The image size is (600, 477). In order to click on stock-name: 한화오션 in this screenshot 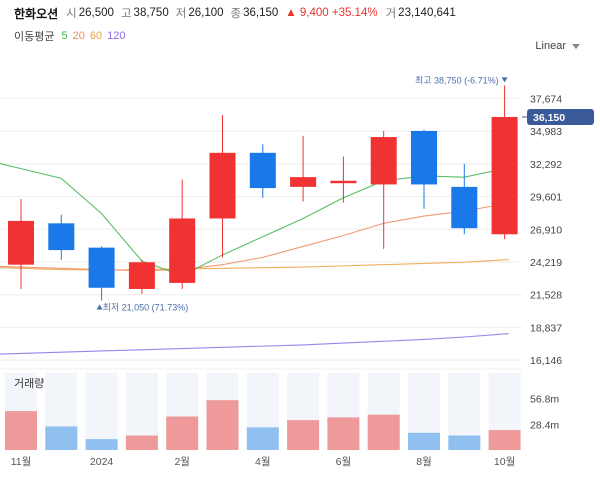, I will do `click(36, 13)`.